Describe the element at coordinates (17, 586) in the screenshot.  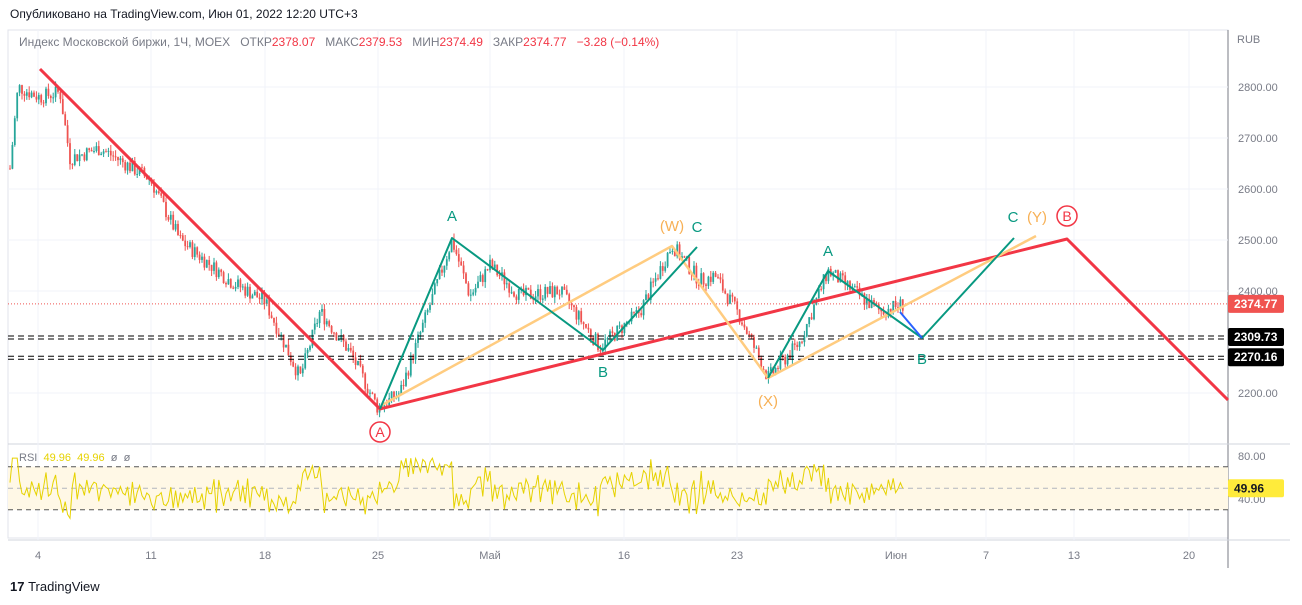
I see `logo-icon: 17` at that location.